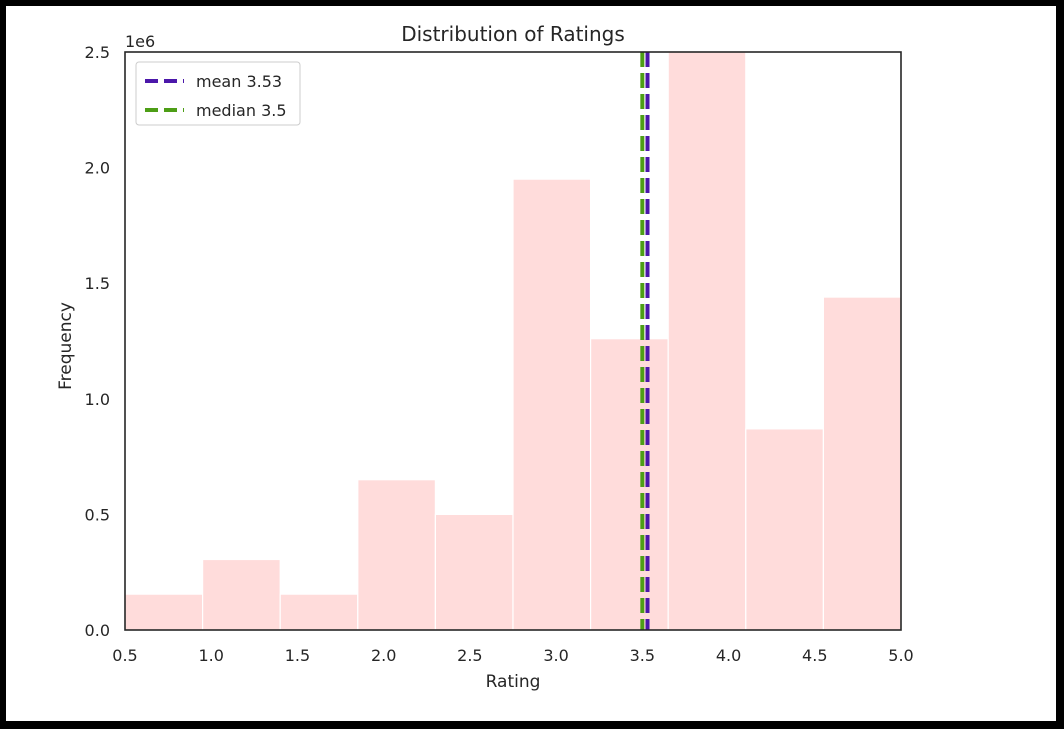  Describe the element at coordinates (900, 655) in the screenshot. I see `x-tick-label: 5.0` at that location.